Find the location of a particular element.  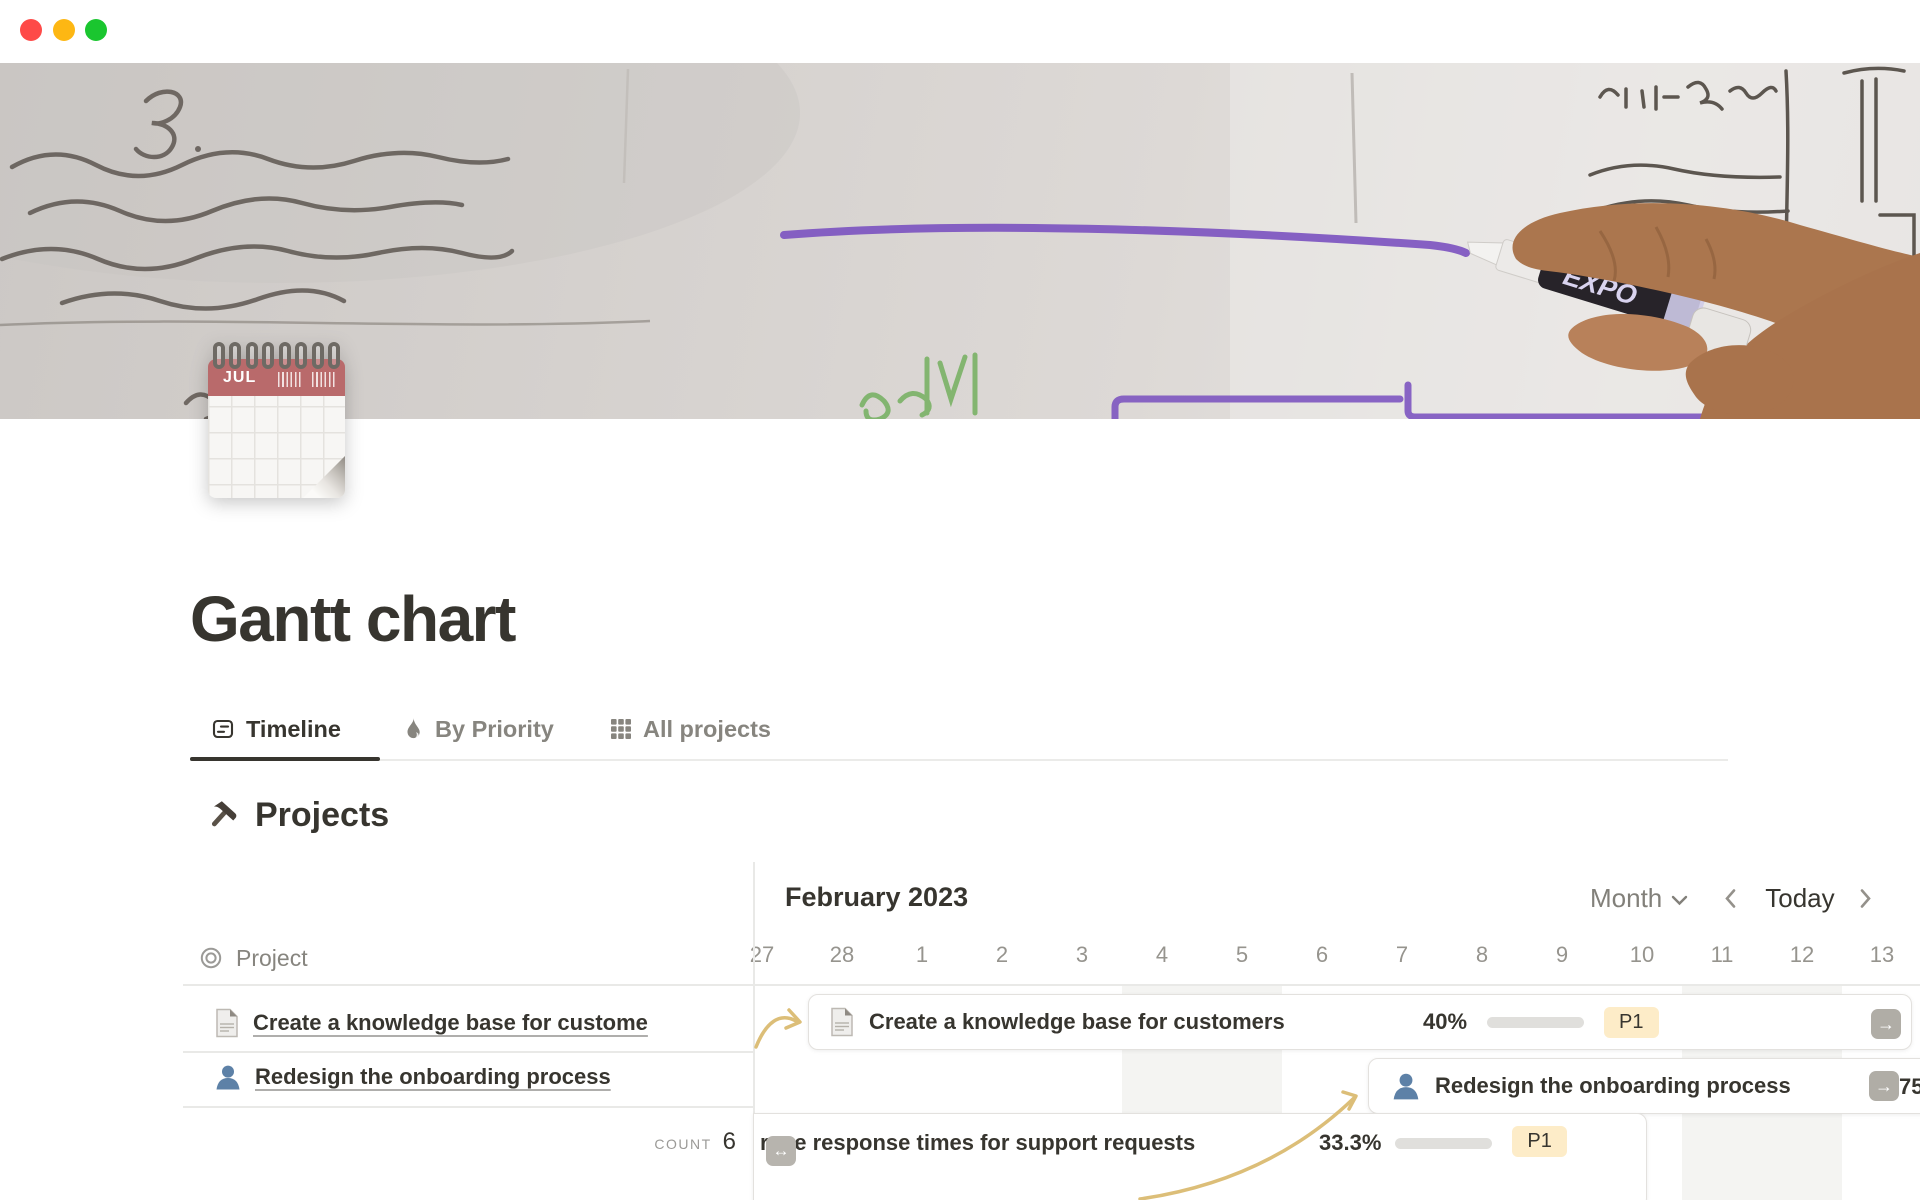

date-cell: 9 is located at coordinates (1562, 954).